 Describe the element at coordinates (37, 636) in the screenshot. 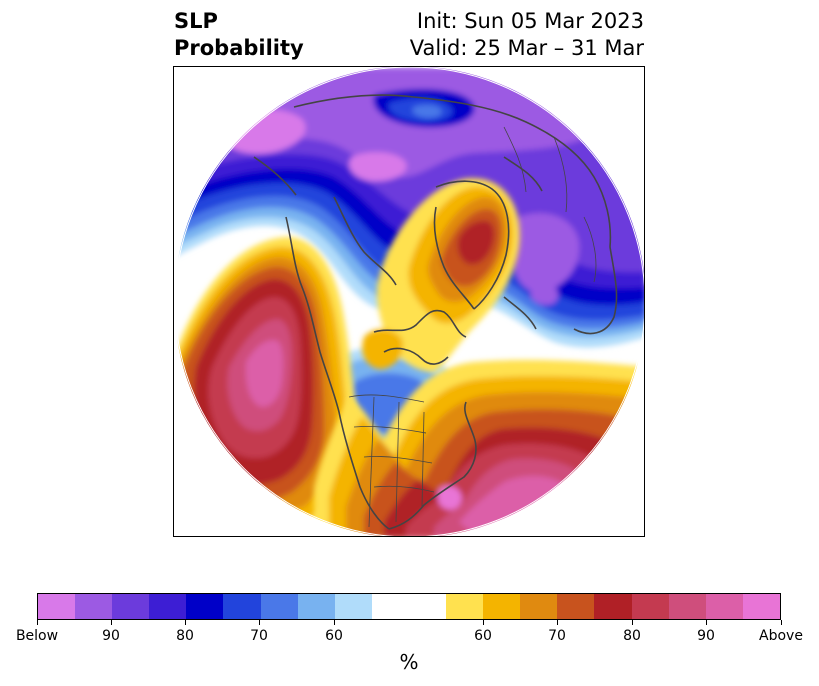

I see `colorbar-tick-label: Below` at that location.